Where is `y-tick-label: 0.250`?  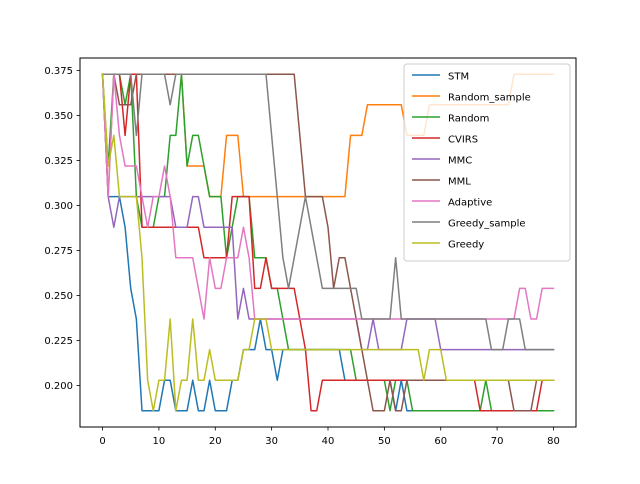 y-tick-label: 0.250 is located at coordinates (58, 296).